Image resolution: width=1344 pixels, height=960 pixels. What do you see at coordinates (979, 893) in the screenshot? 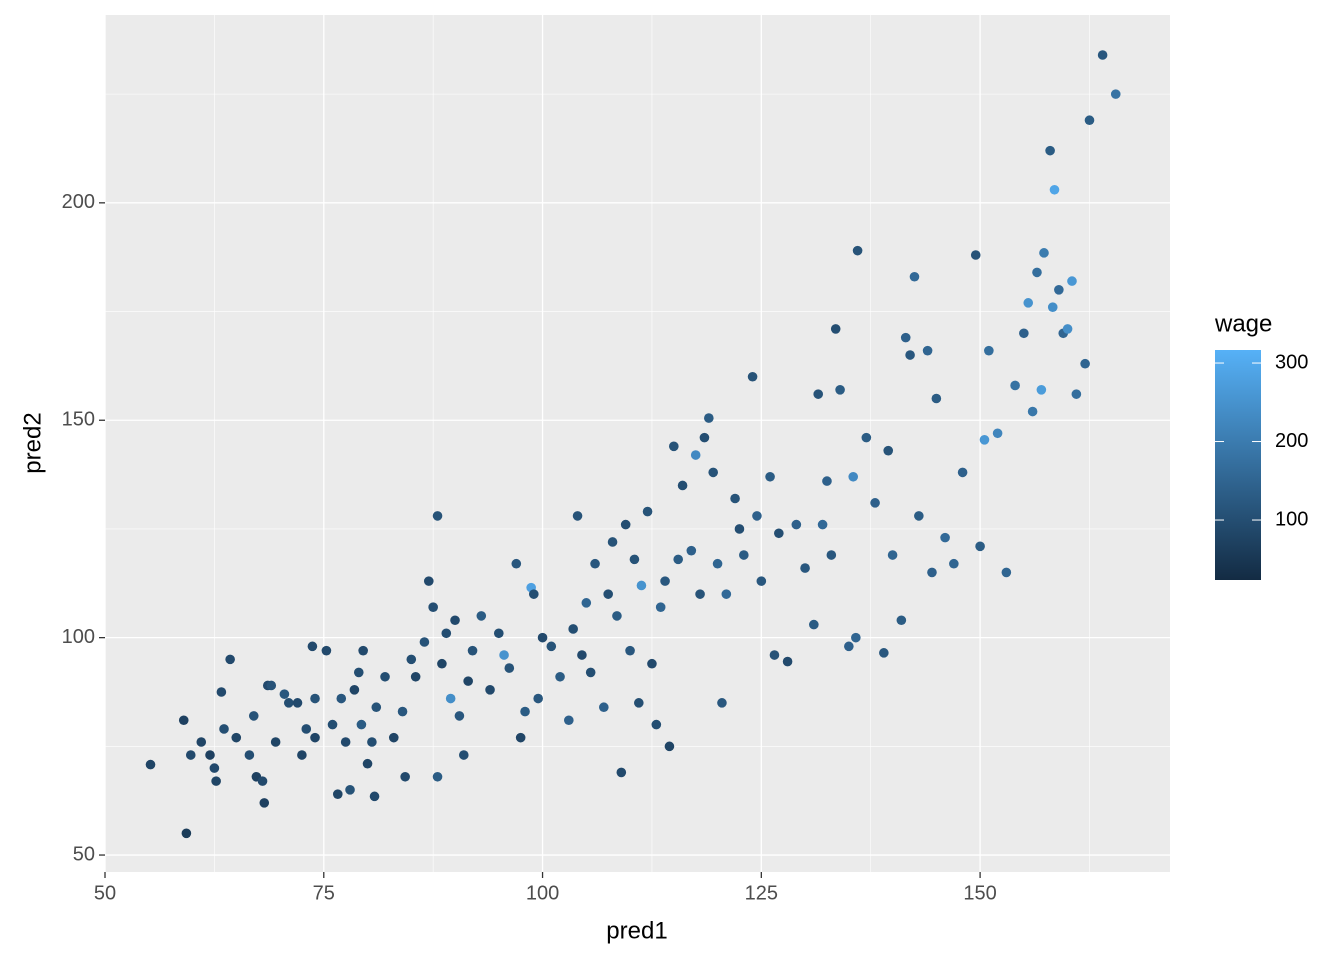
I see `x-tick-label: 150` at bounding box center [979, 893].